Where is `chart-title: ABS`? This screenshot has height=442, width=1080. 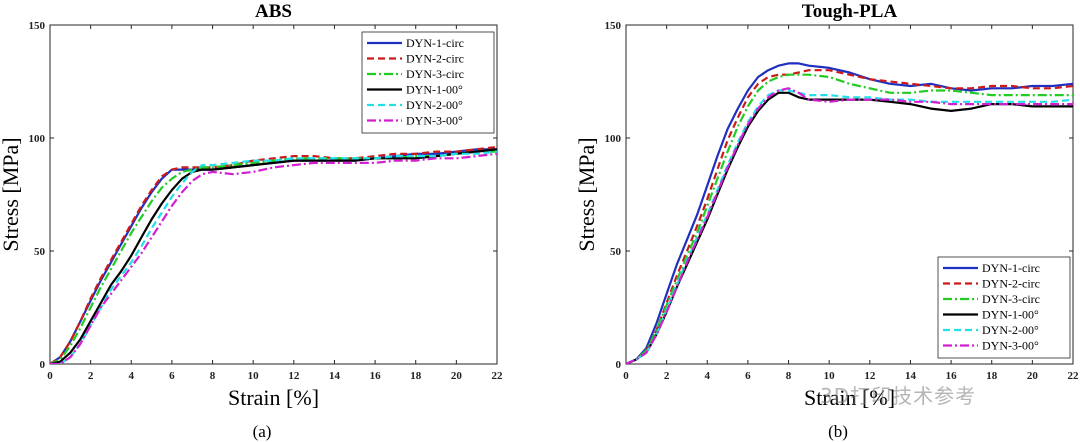 chart-title: ABS is located at coordinates (273, 11).